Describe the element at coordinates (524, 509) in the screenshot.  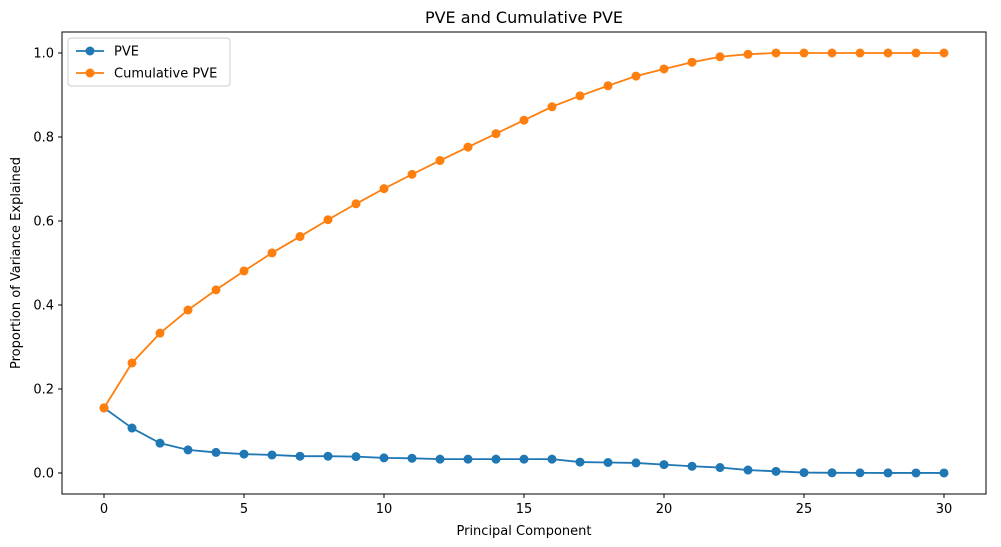
I see `x-tick-label: 15` at that location.